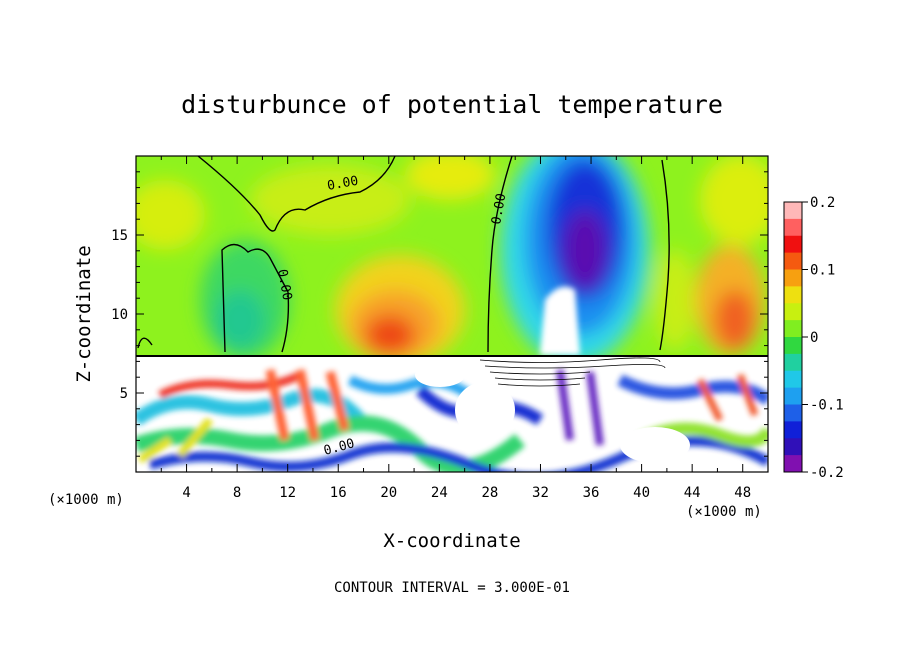 Image resolution: width=904 pixels, height=654 pixels. What do you see at coordinates (388, 493) in the screenshot?
I see `x-tick-label: 20` at bounding box center [388, 493].